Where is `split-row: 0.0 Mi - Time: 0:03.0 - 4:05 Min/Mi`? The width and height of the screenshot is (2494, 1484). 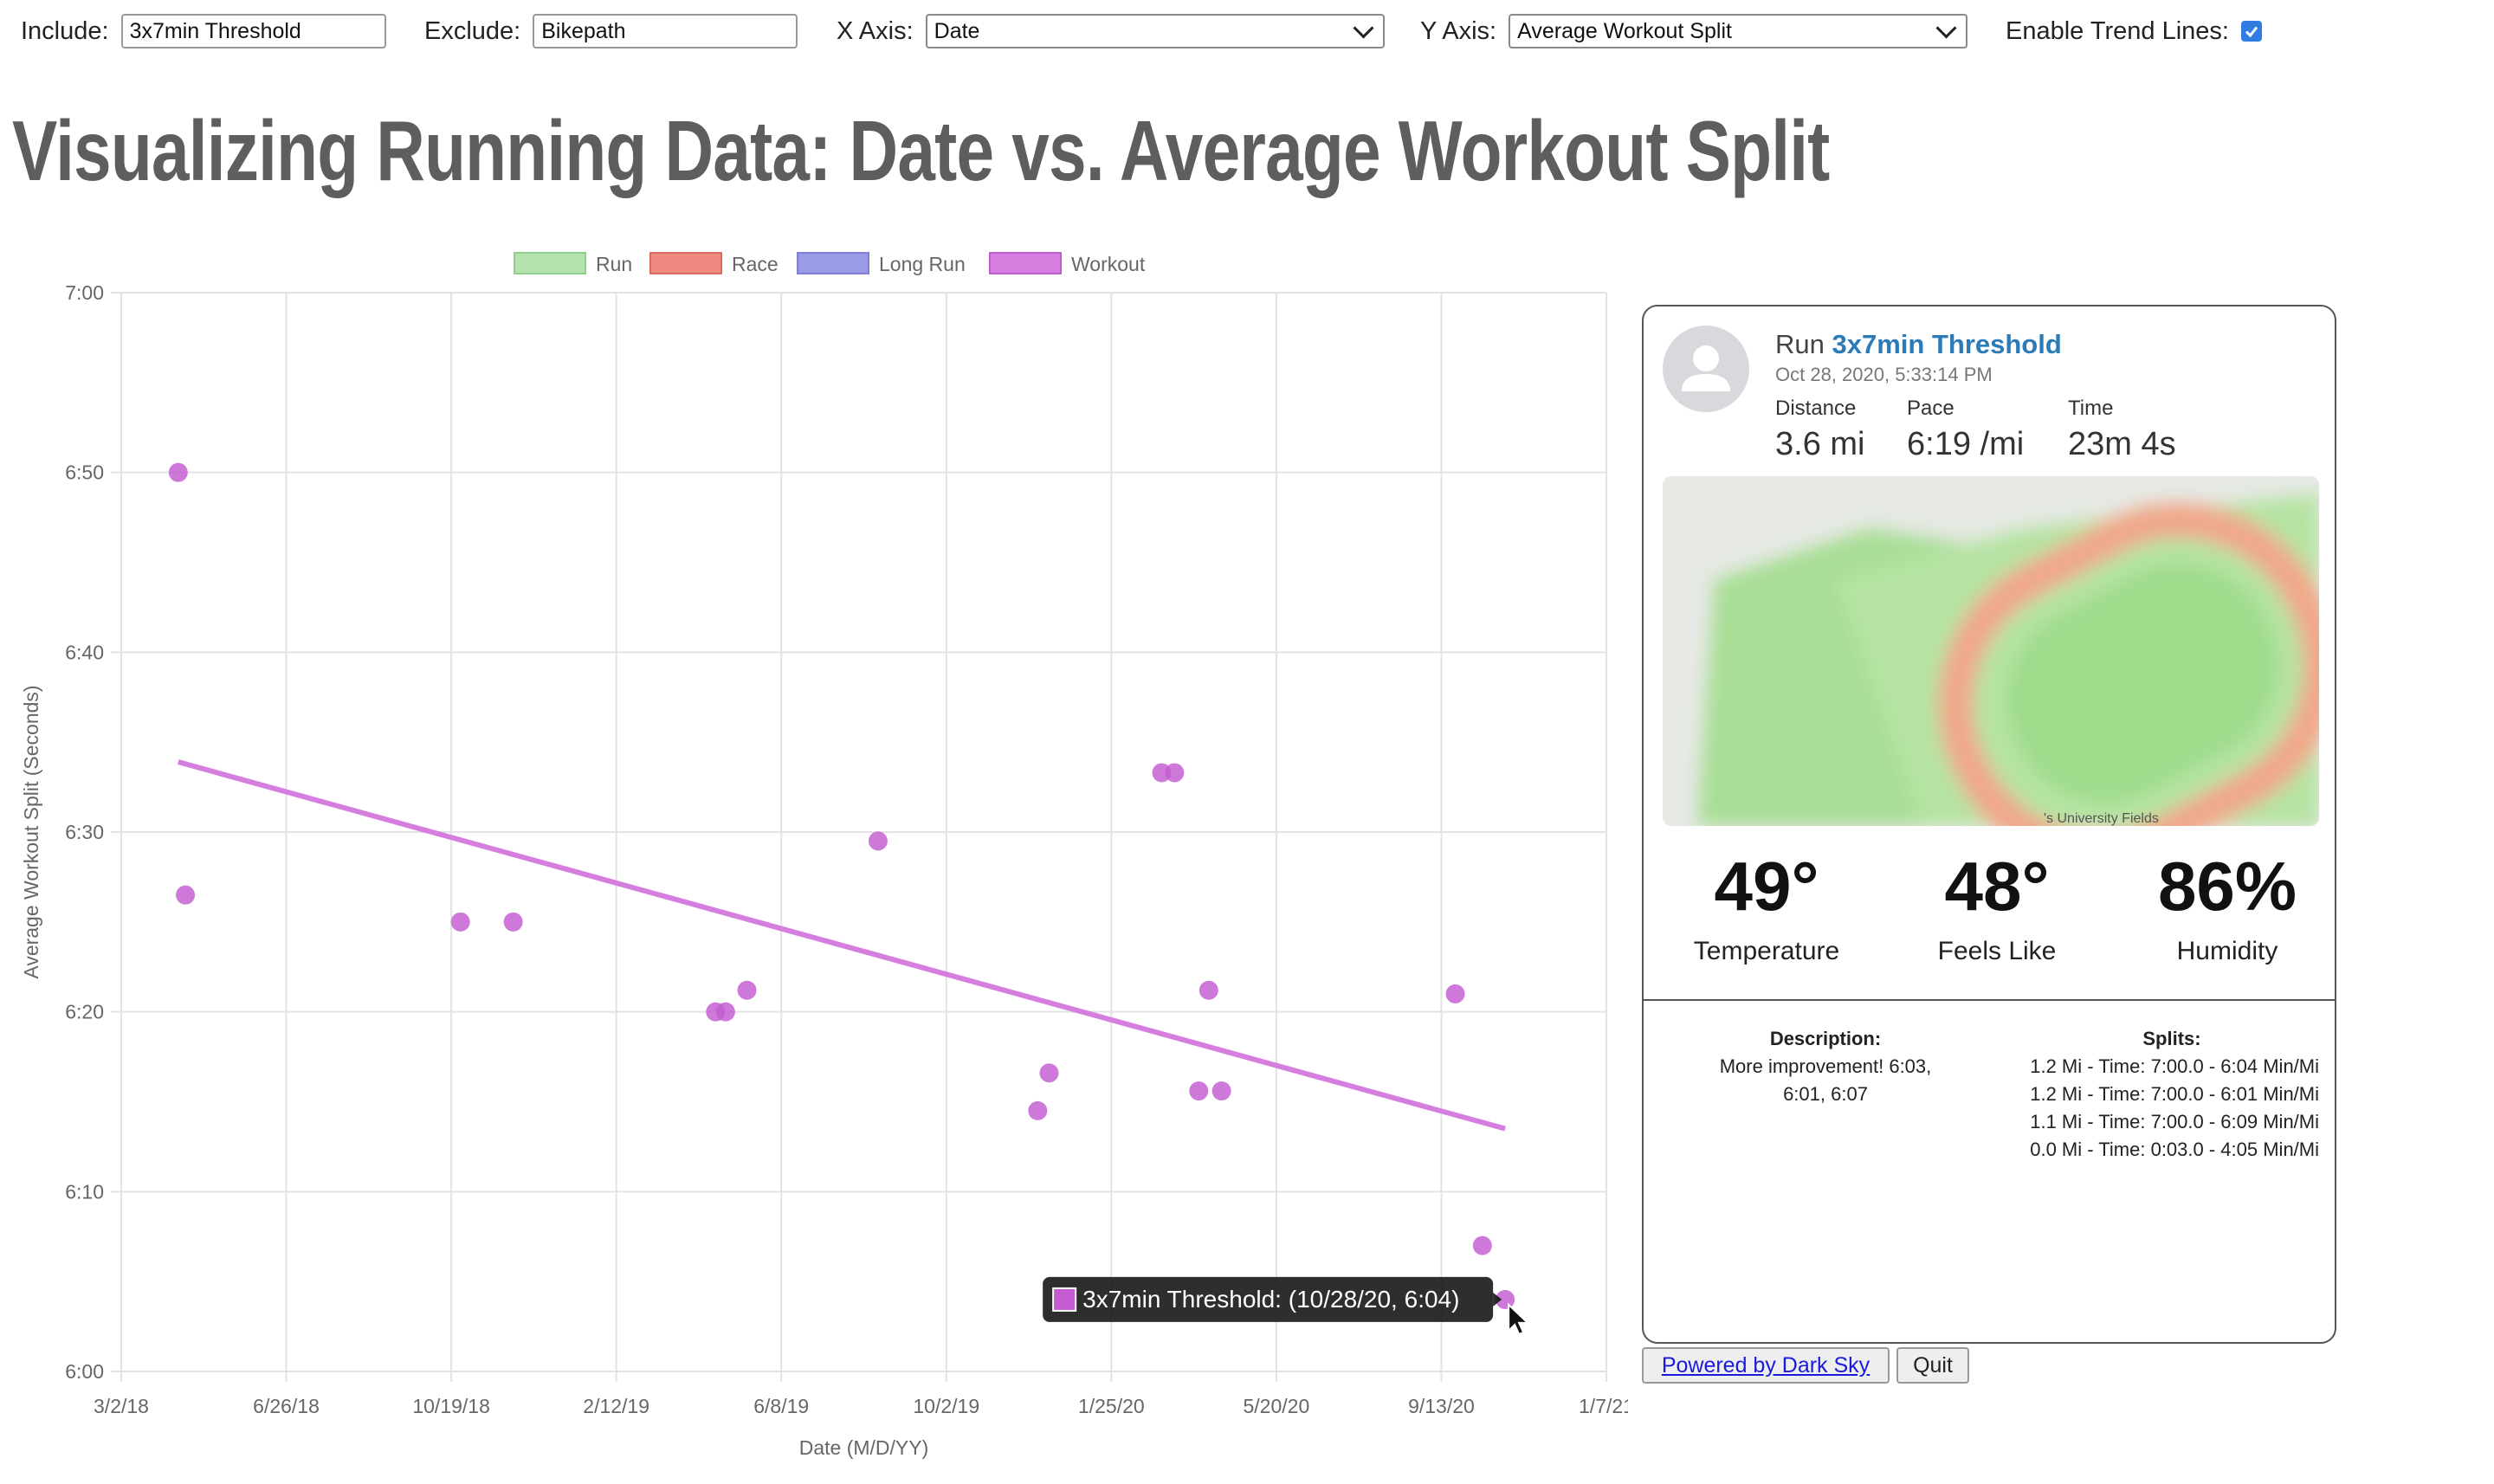
split-row: 0.0 Mi - Time: 0:03.0 - 4:05 Min/Mi is located at coordinates (2174, 1149).